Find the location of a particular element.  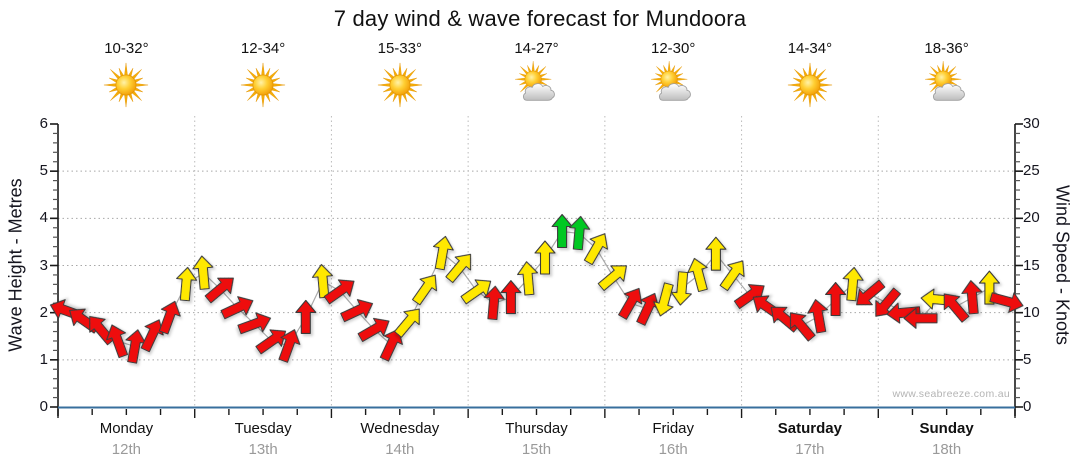

wind-speed-tick-label: 20 is located at coordinates (1031, 218).